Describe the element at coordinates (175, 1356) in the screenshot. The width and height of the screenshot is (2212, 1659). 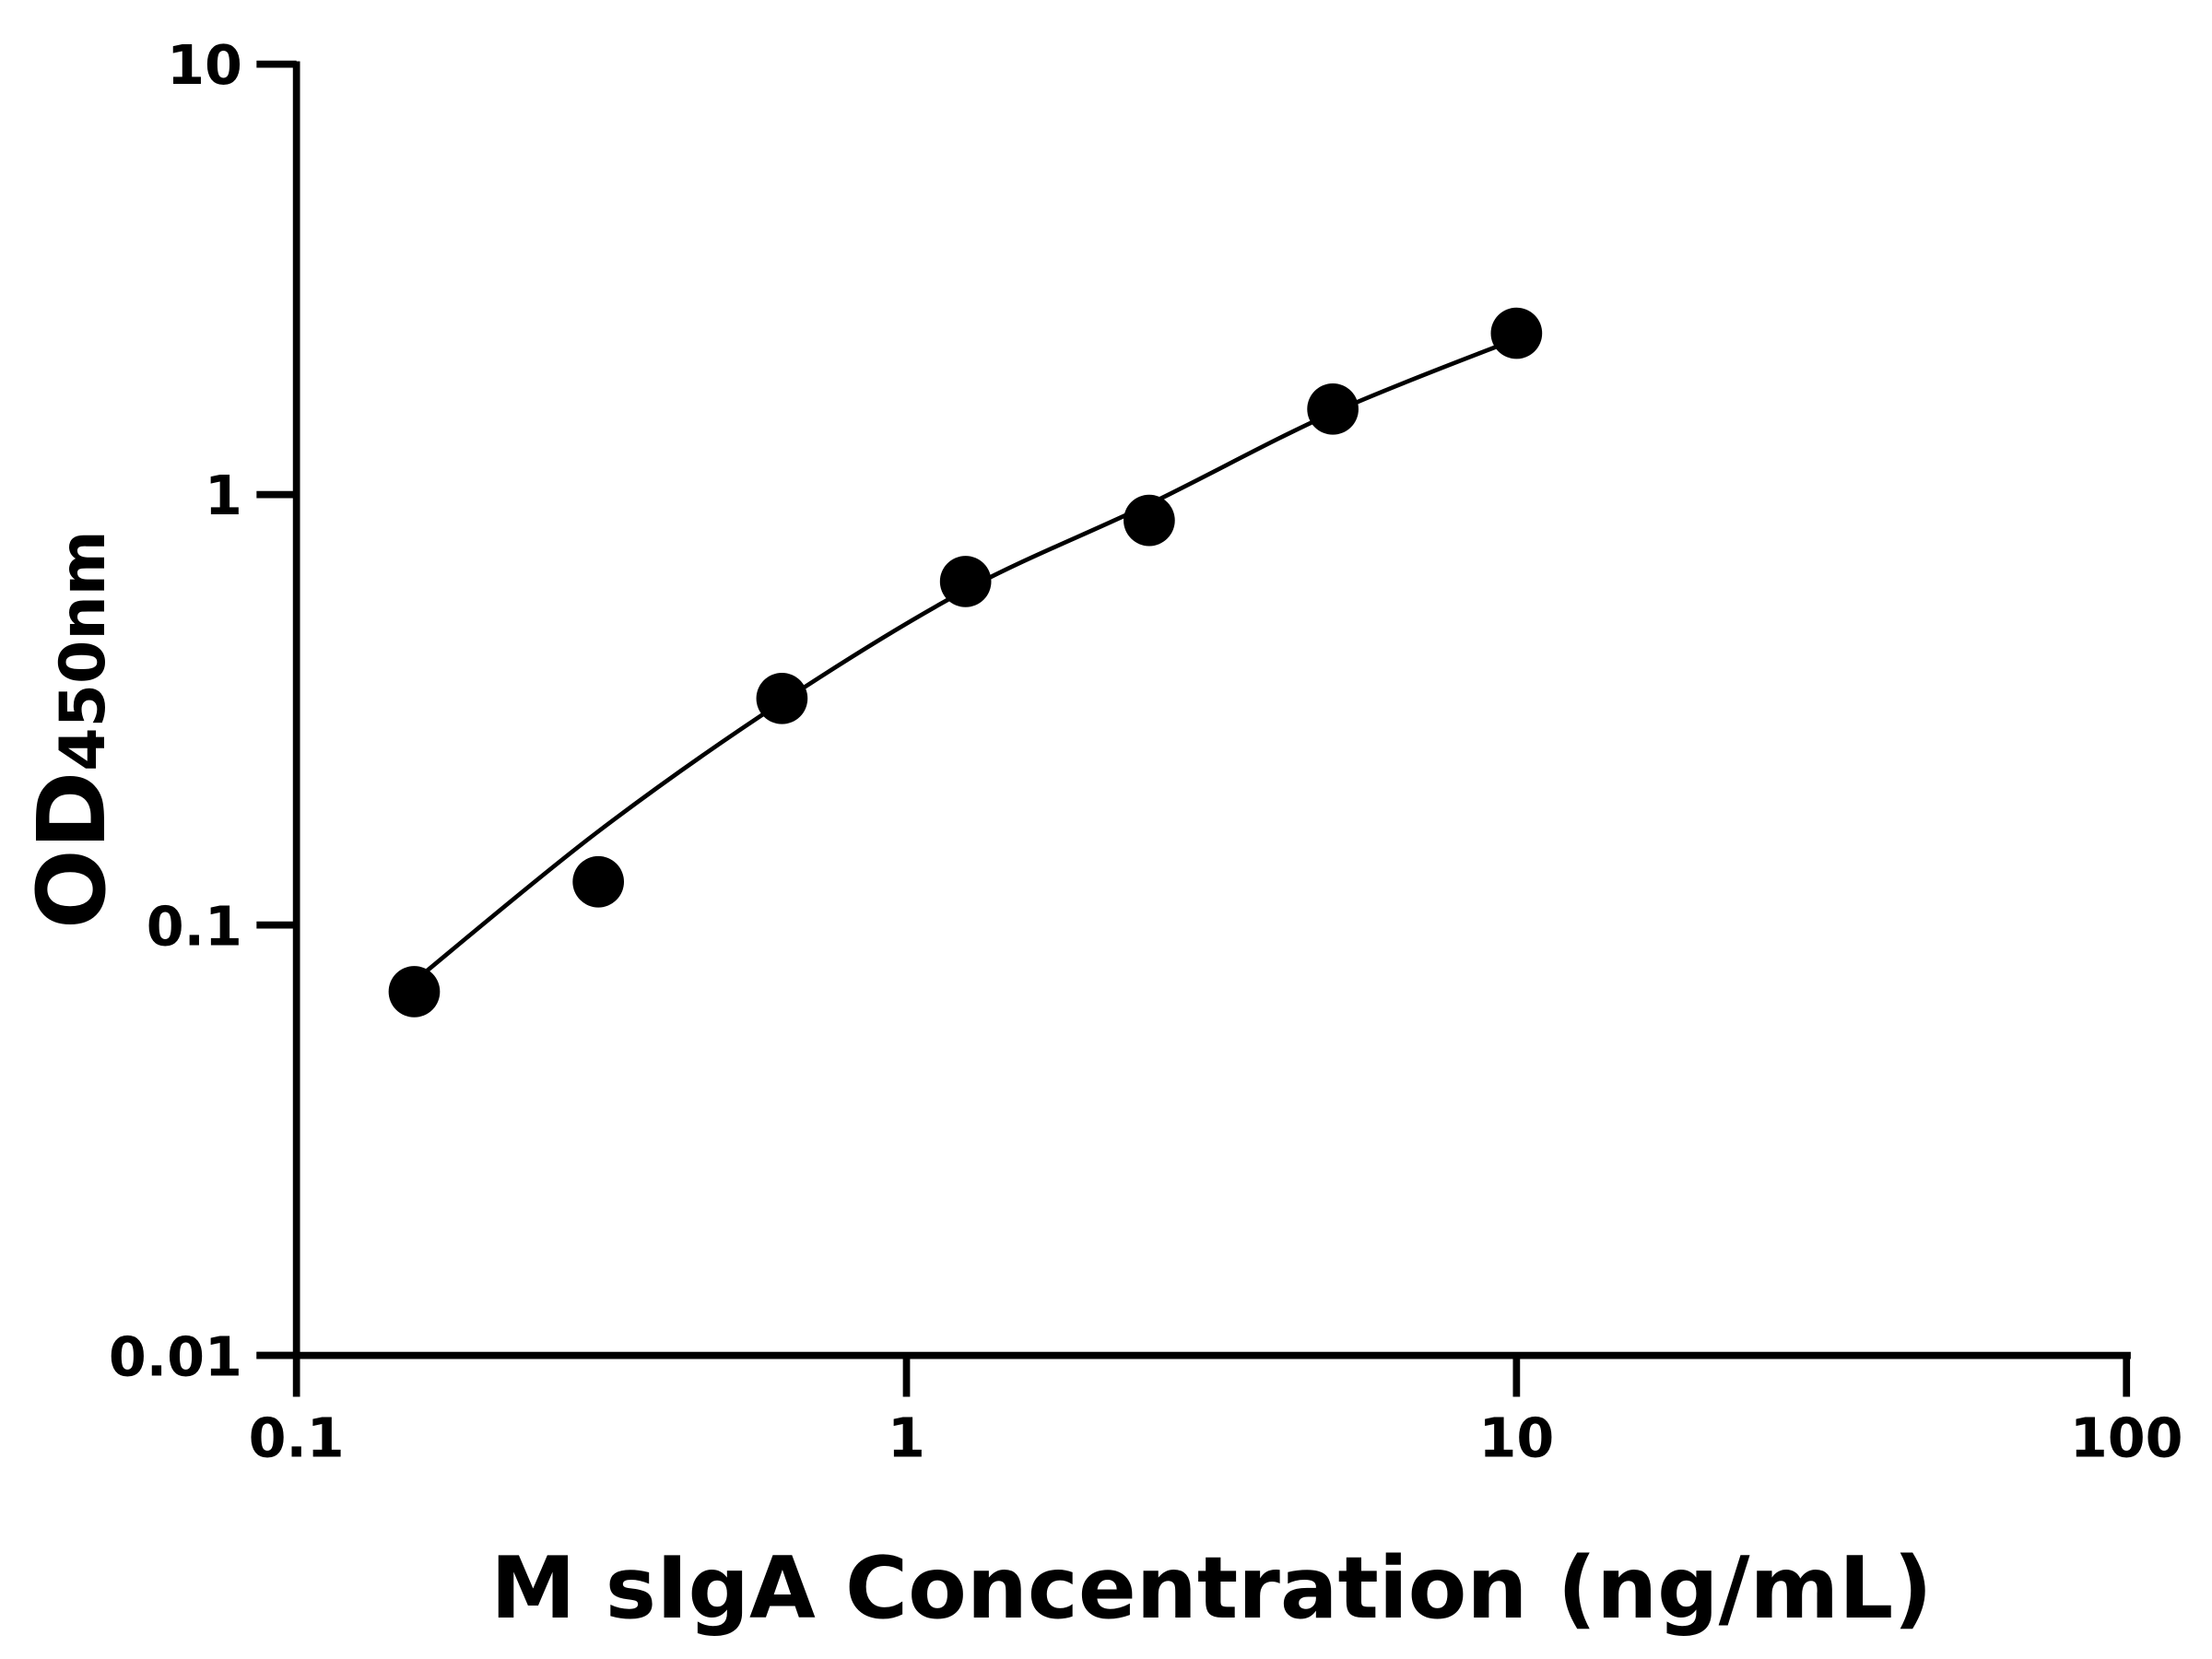
I see `y-tick-label: 0.01` at that location.